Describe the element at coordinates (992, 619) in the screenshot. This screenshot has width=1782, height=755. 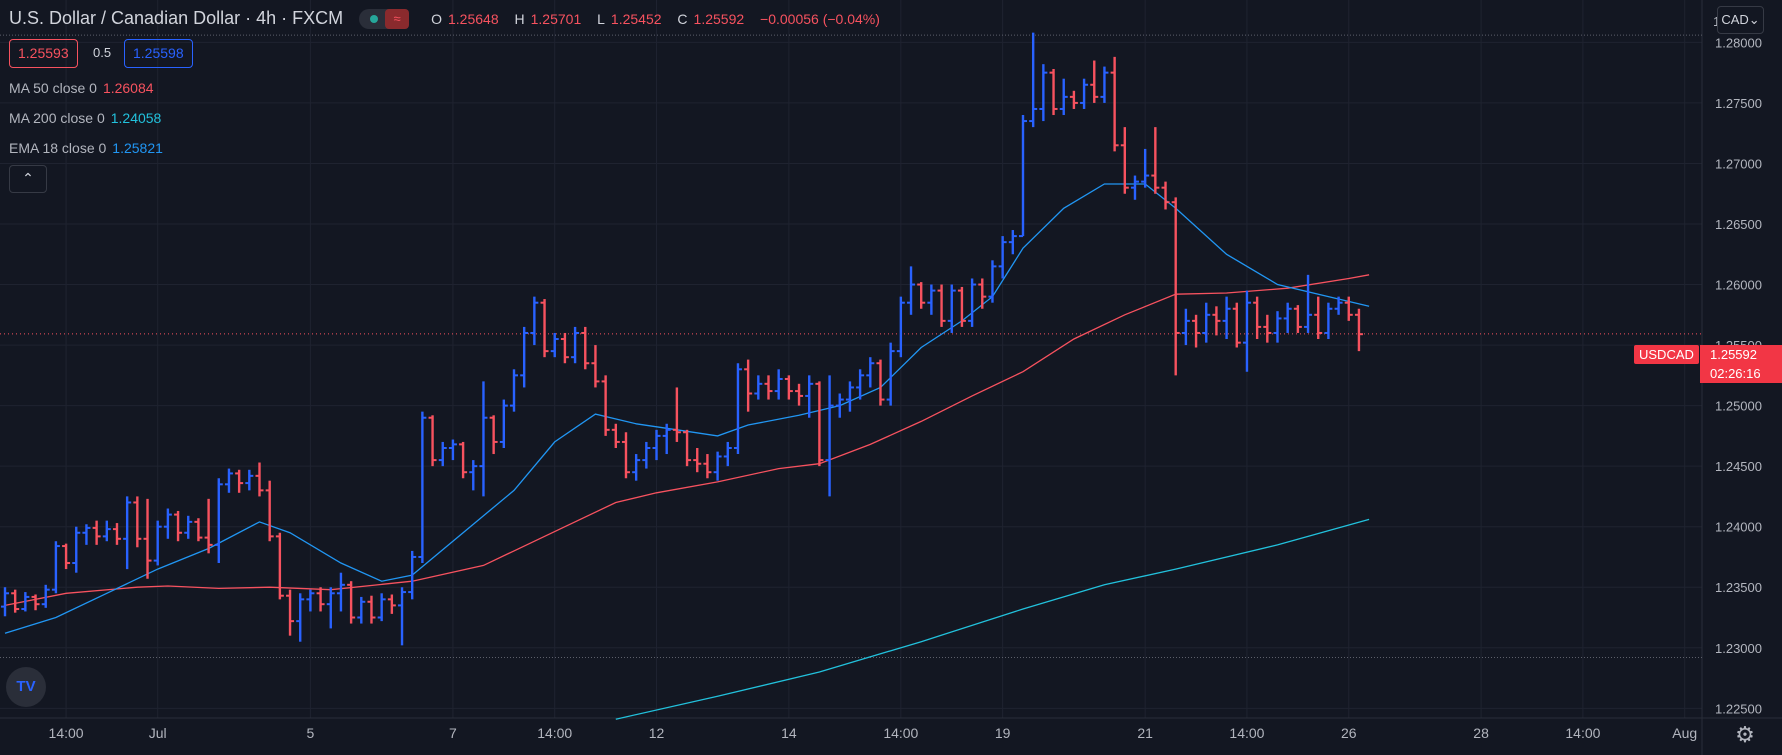
I see `ma200-line` at that location.